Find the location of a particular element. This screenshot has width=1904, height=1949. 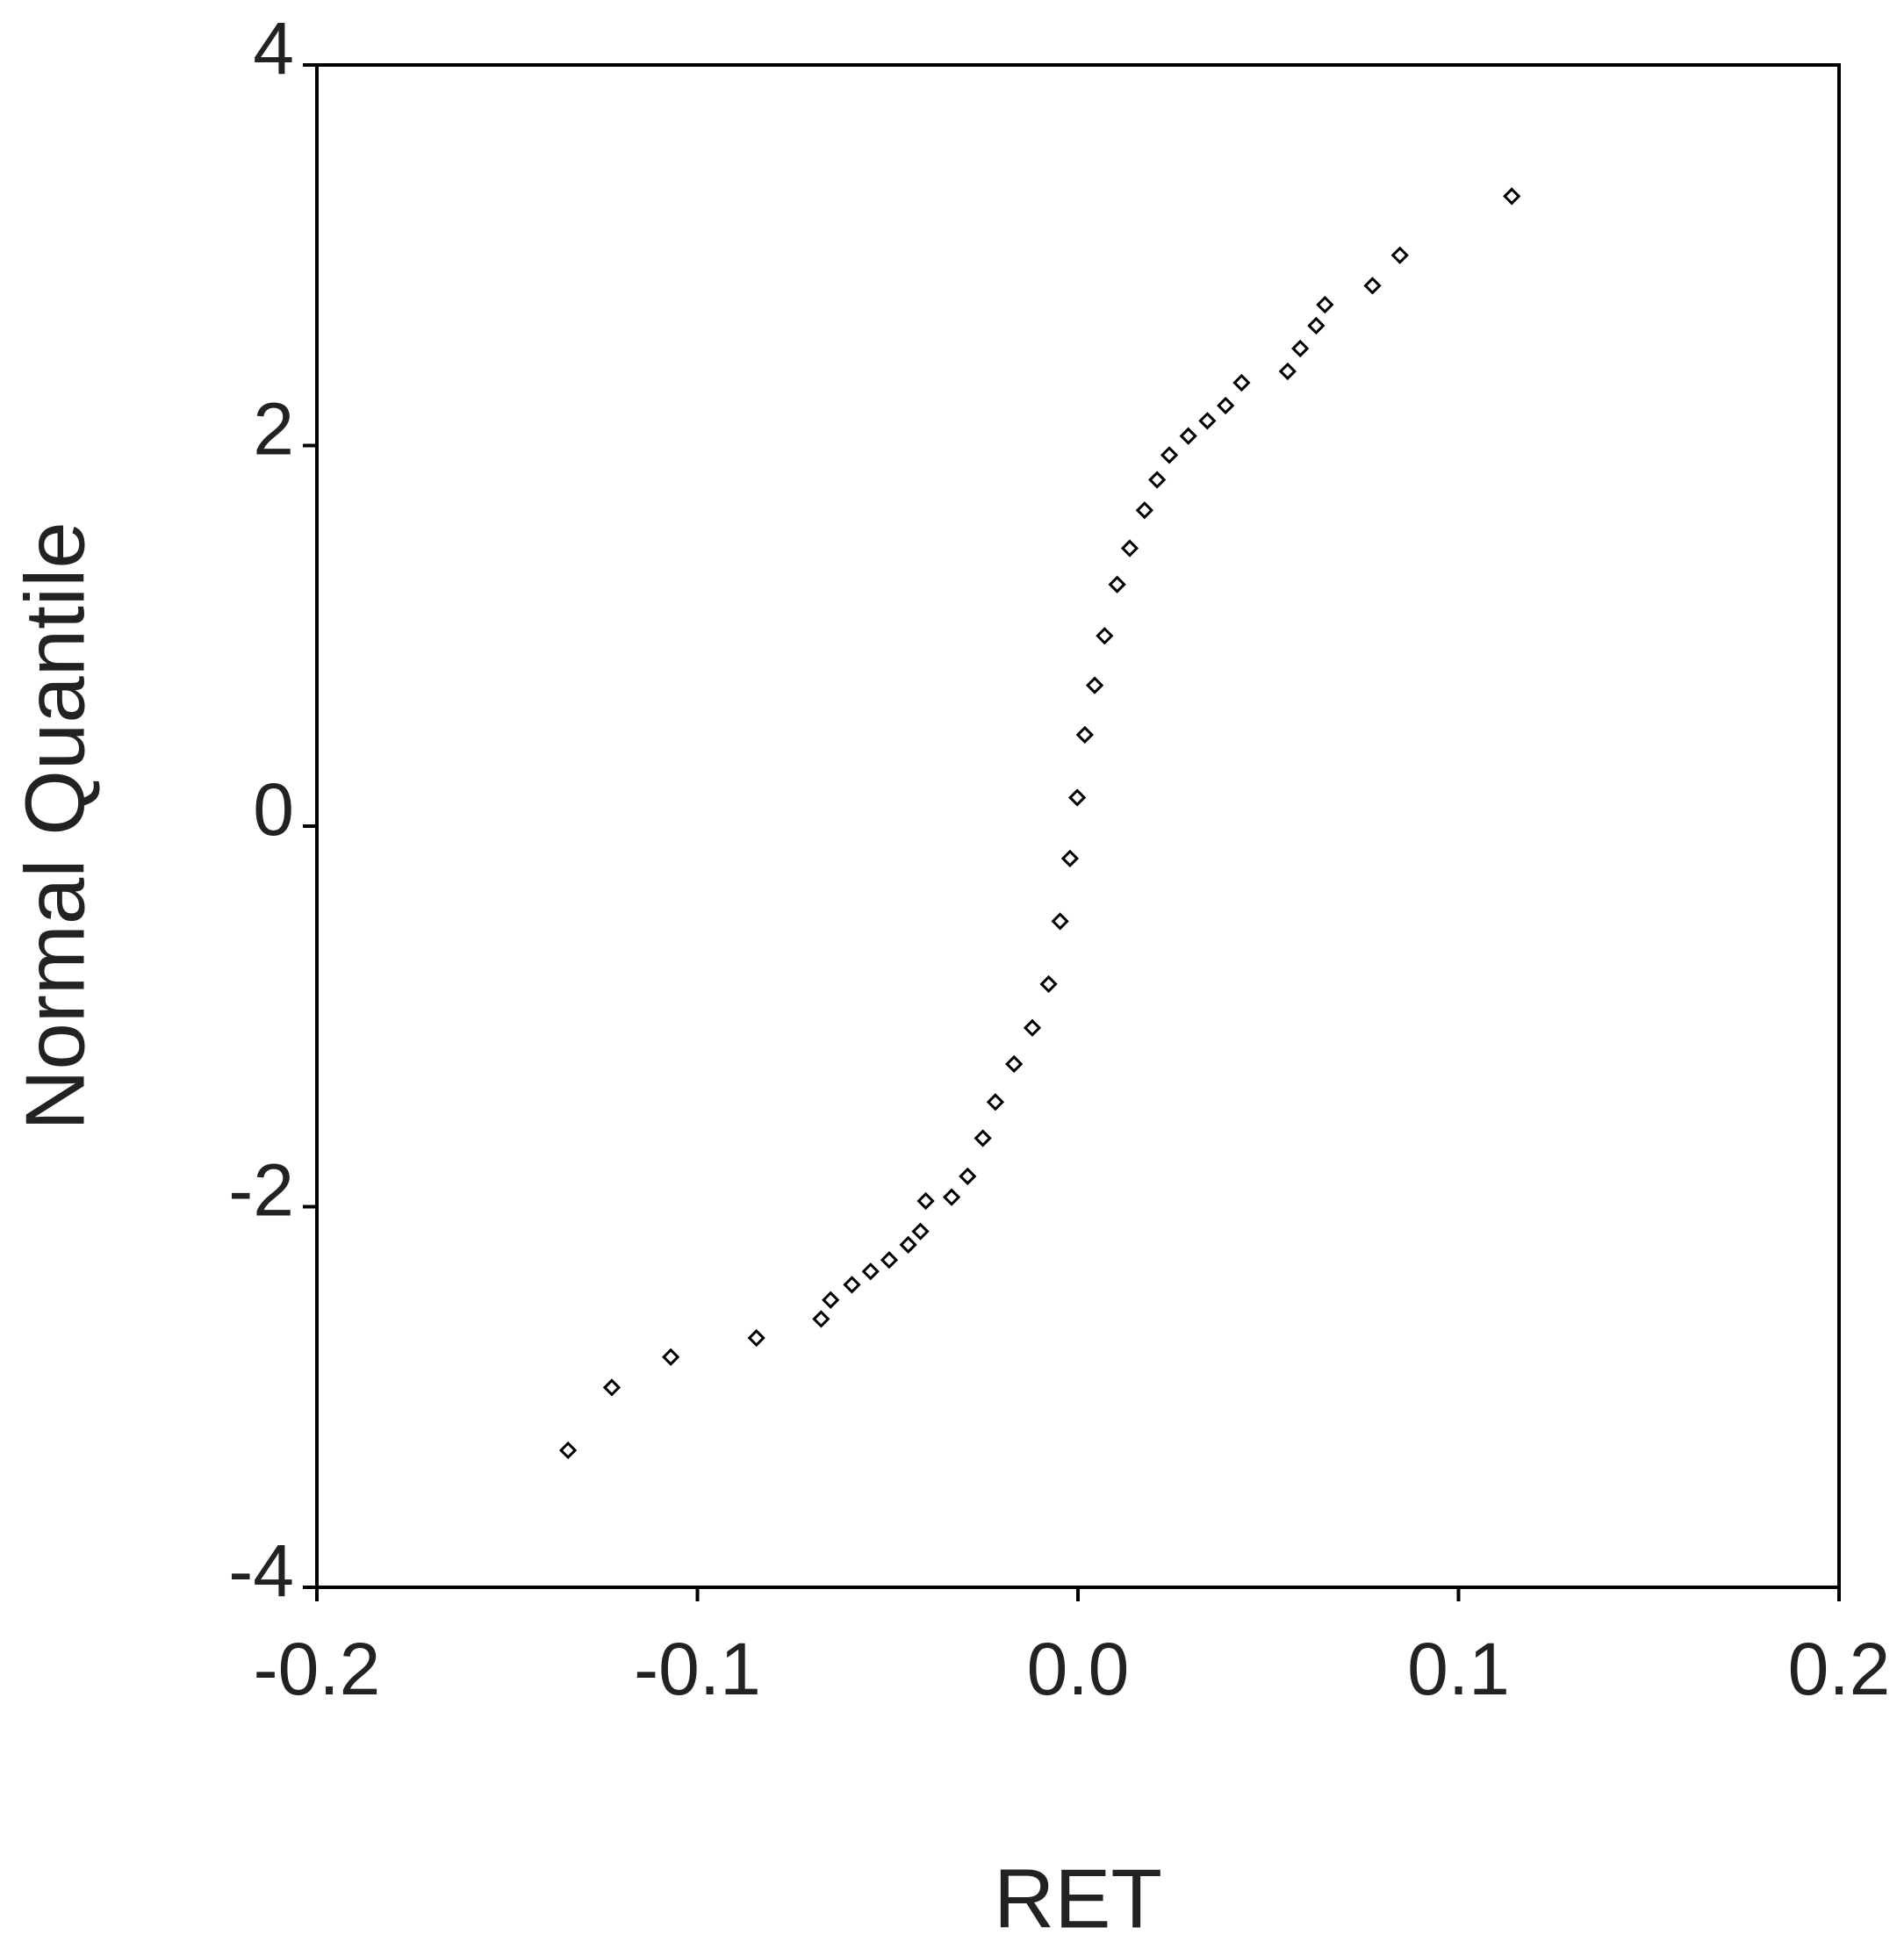

y-axis-title: Normal Quantile is located at coordinates (55, 826).